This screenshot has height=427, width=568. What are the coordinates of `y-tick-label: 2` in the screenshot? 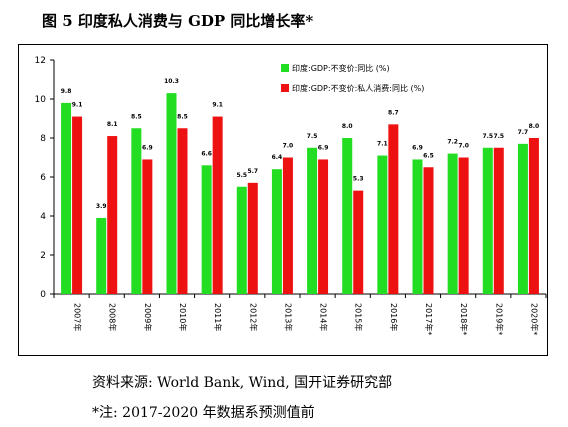 It's located at (43, 256).